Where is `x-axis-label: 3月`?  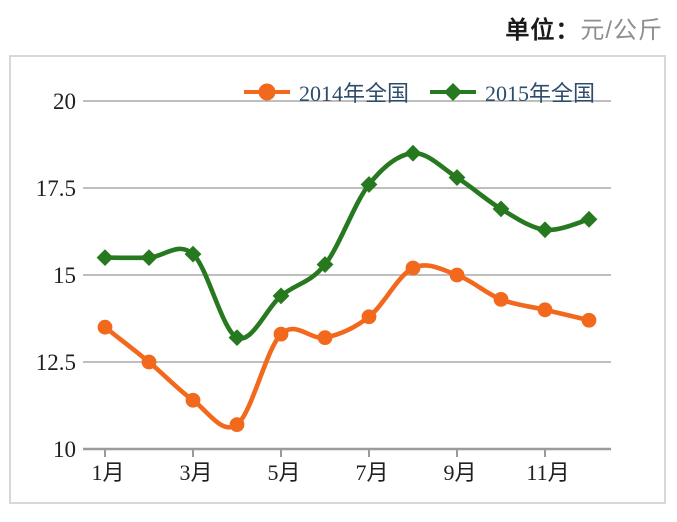 x-axis-label: 3月 is located at coordinates (195, 472).